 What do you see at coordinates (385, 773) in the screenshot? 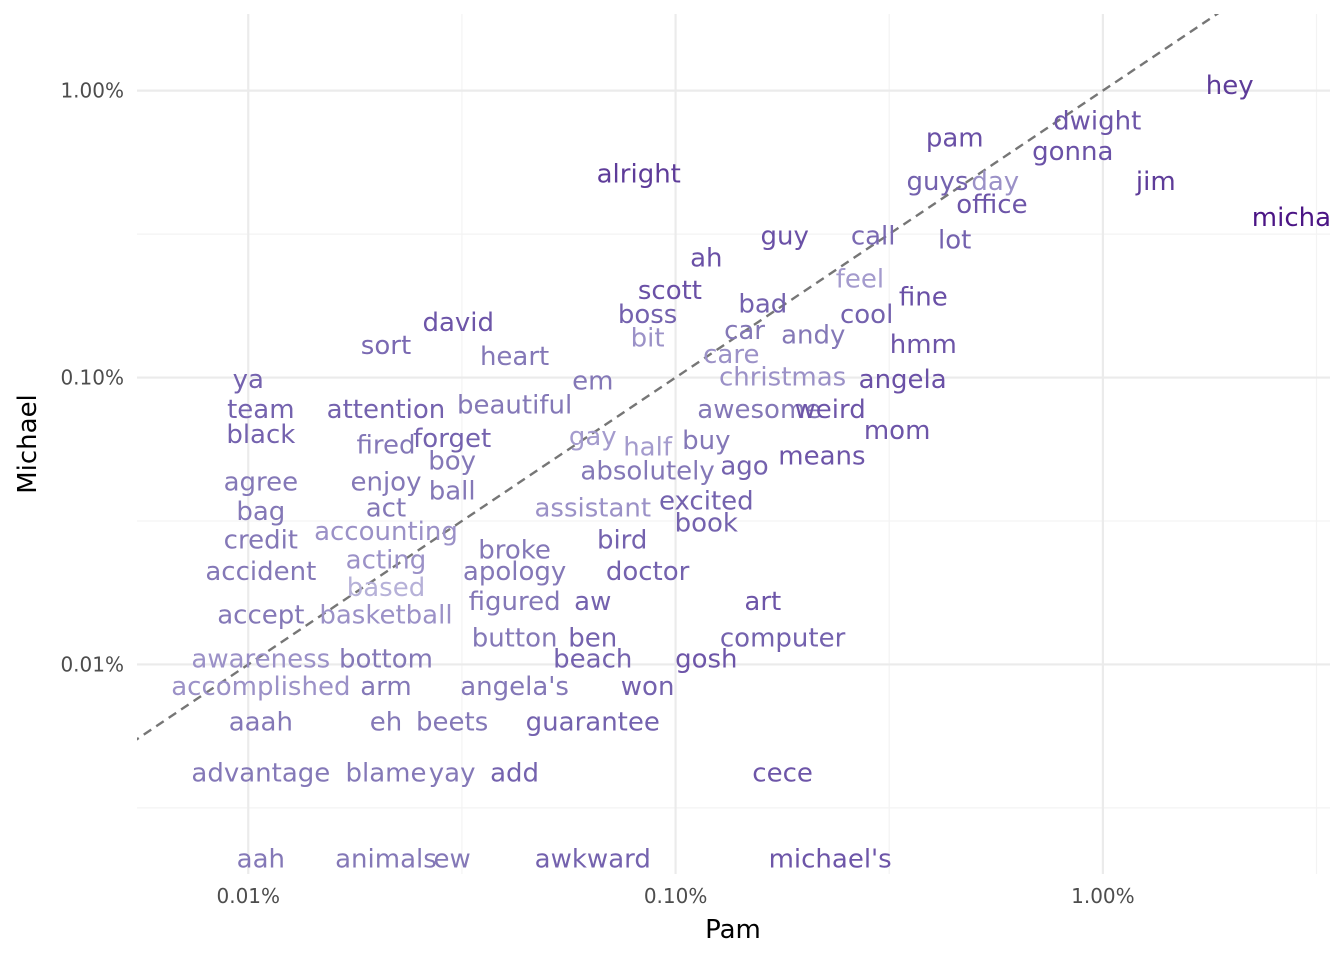
I see `word-label: blame` at bounding box center [385, 773].